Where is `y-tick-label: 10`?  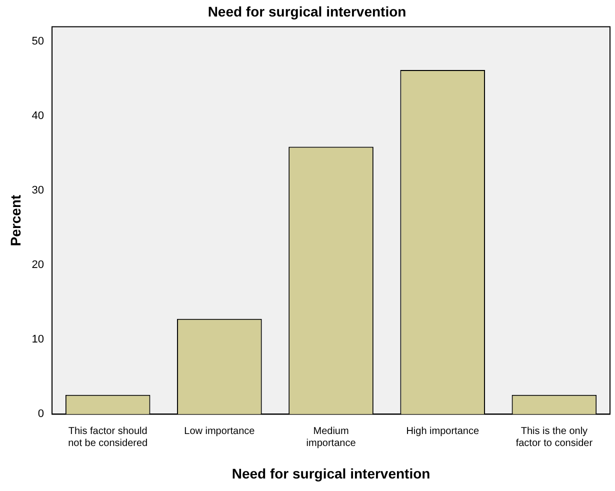
y-tick-label: 10 is located at coordinates (38, 340).